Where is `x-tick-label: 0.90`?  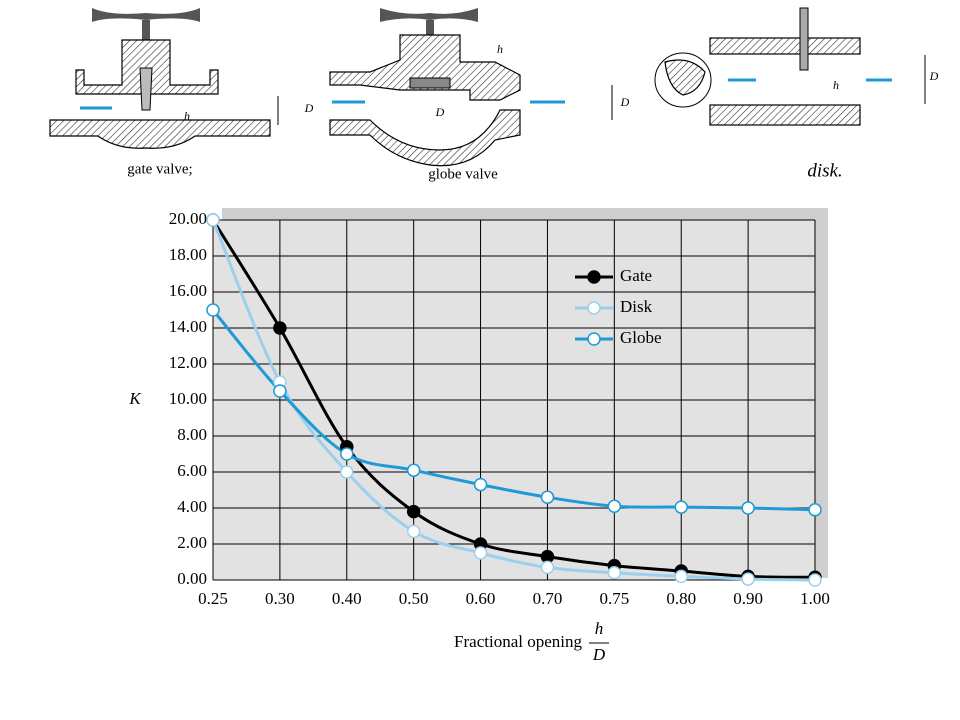 x-tick-label: 0.90 is located at coordinates (748, 598).